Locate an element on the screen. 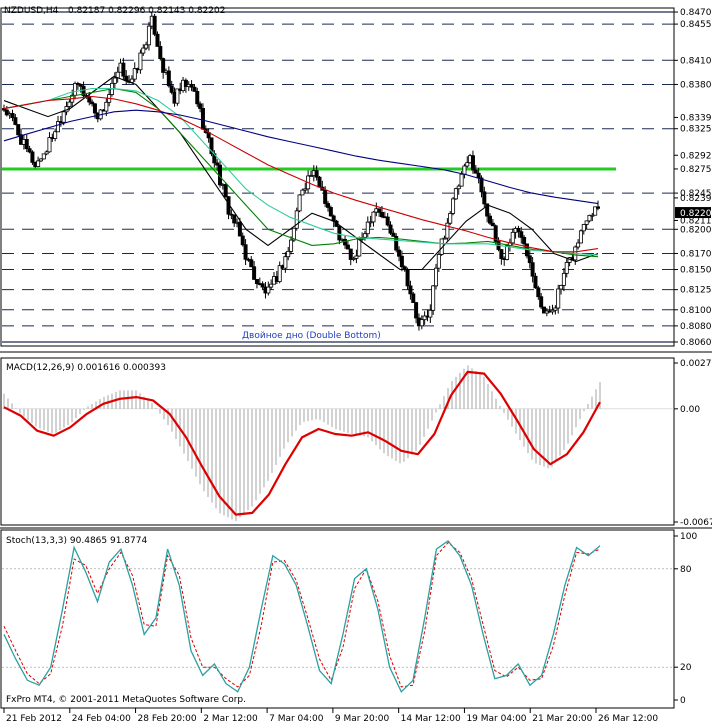 This screenshot has height=724, width=712. time-tick-label: 28 Feb 20:00 is located at coordinates (167, 719).